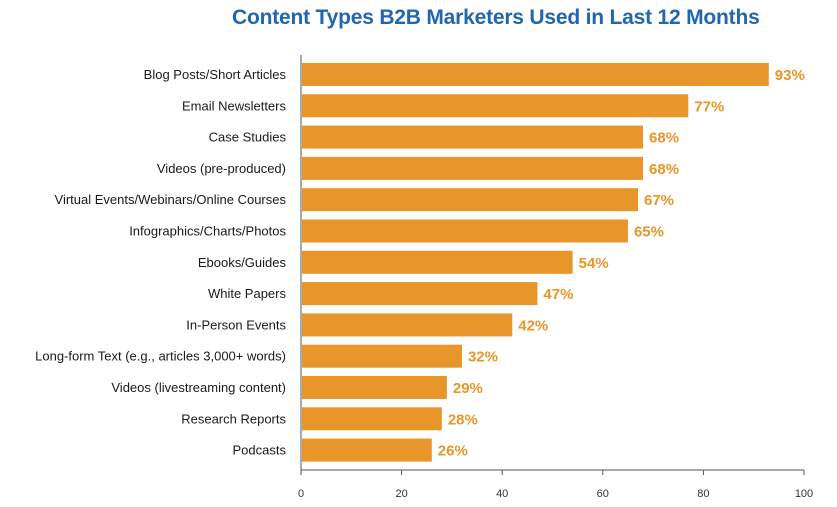 The width and height of the screenshot is (837, 507). I want to click on value-label: 93%, so click(790, 75).